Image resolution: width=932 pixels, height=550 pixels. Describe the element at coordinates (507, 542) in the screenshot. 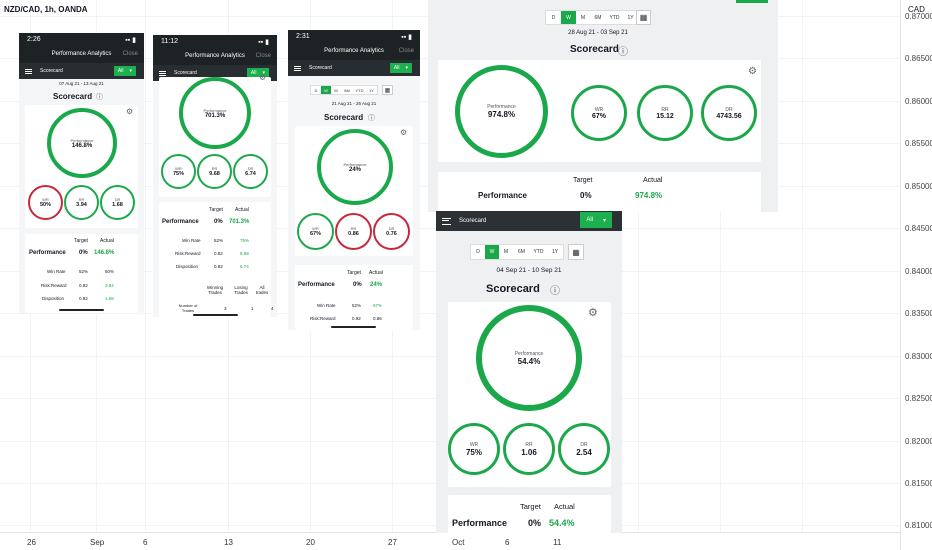

I see `time-tick: 6` at that location.